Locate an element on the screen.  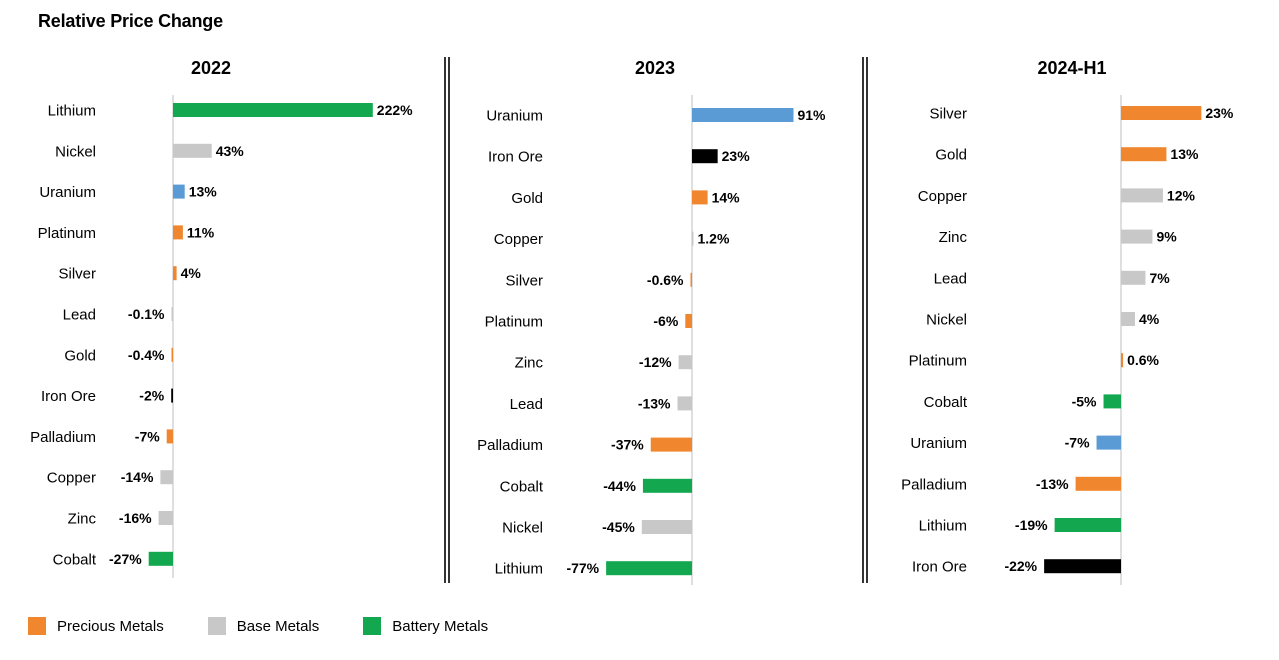
legend-label: Precious Metals is located at coordinates (110, 626).